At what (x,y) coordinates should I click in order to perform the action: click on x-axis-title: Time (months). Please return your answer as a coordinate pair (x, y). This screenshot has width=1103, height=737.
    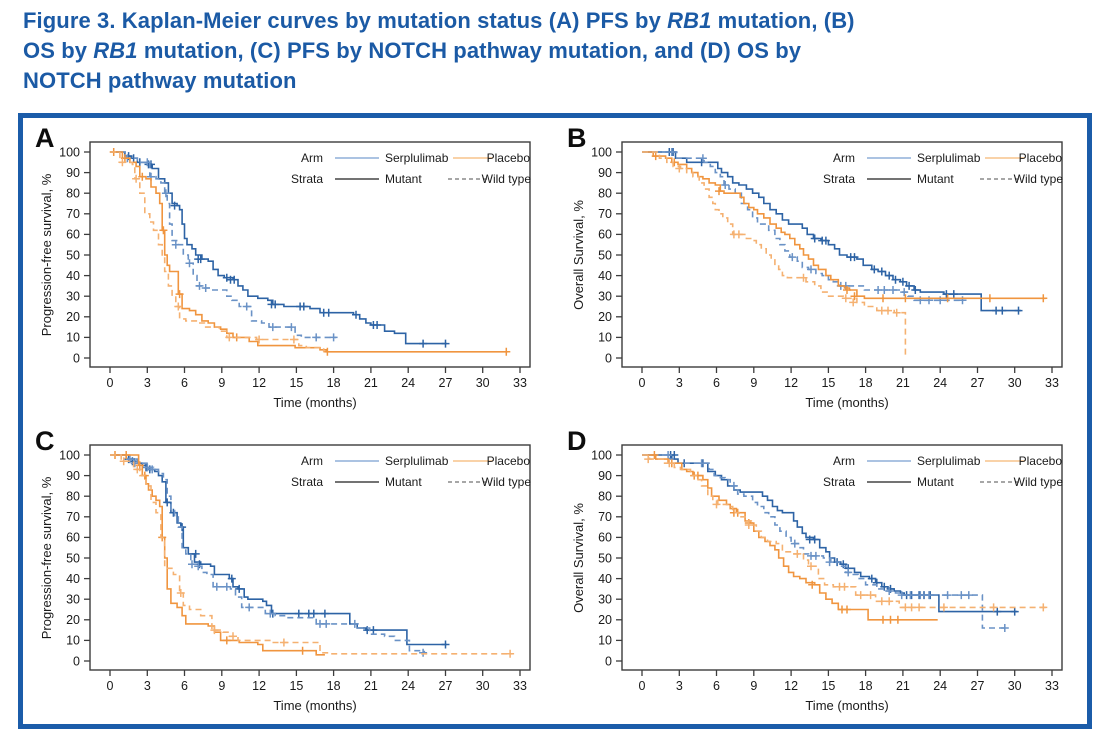
    Looking at the image, I should click on (314, 402).